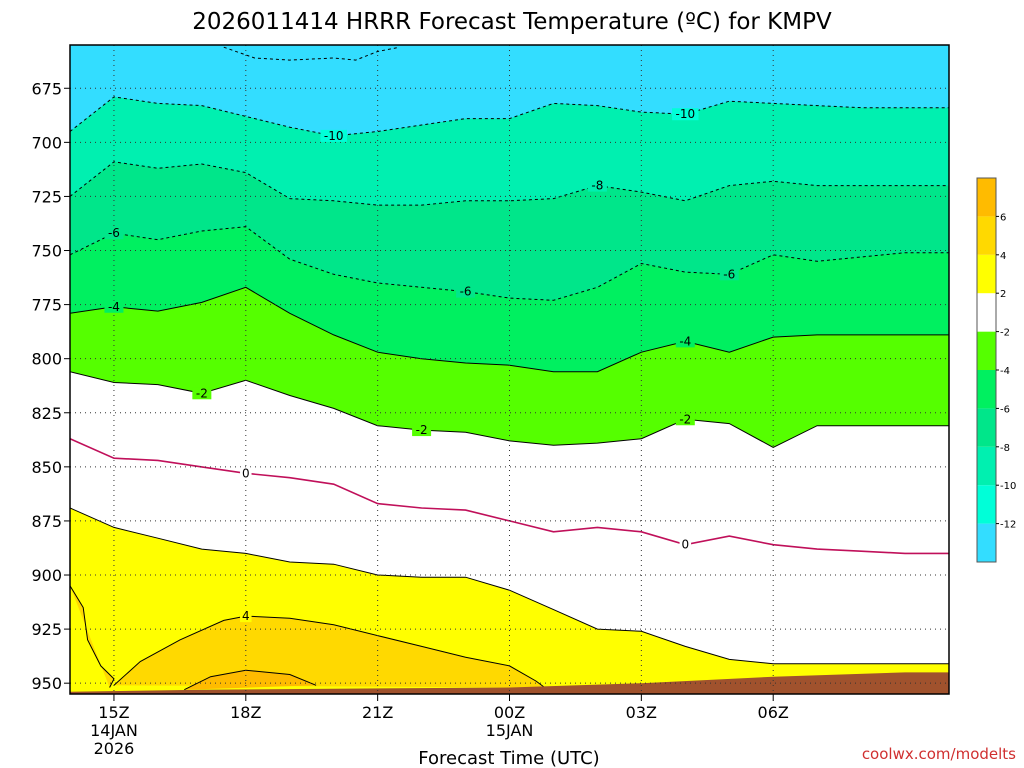  I want to click on y-tick-label: 800, so click(46, 359).